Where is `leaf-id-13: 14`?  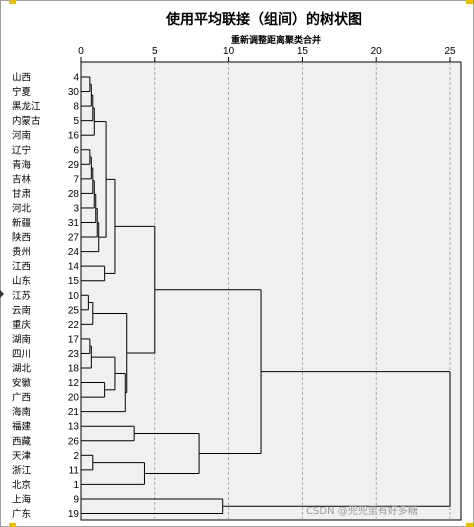
leaf-id-13: 14 is located at coordinates (74, 267).